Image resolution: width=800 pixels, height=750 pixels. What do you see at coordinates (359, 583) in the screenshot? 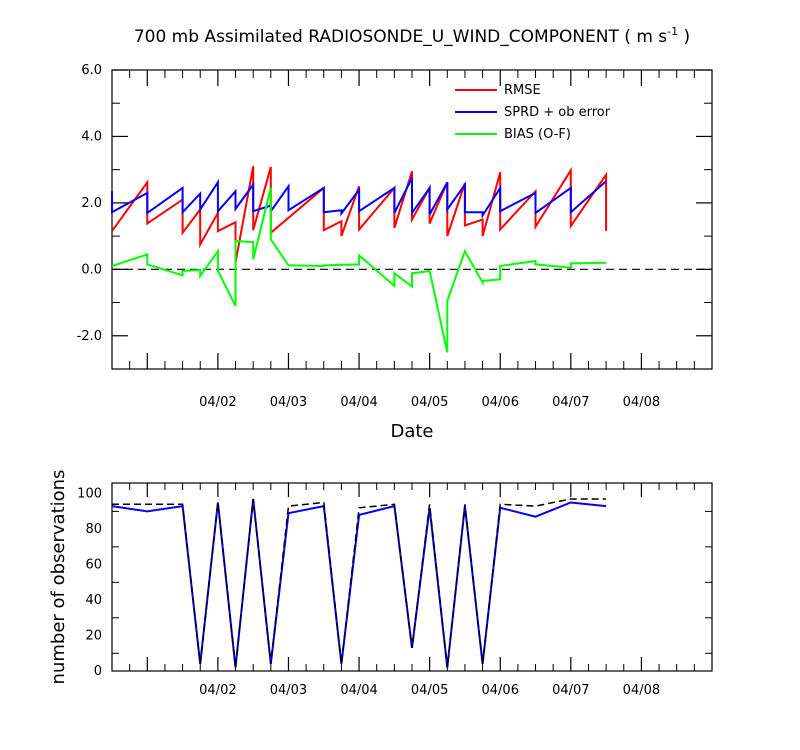
I see `bottom-series-possible` at bounding box center [359, 583].